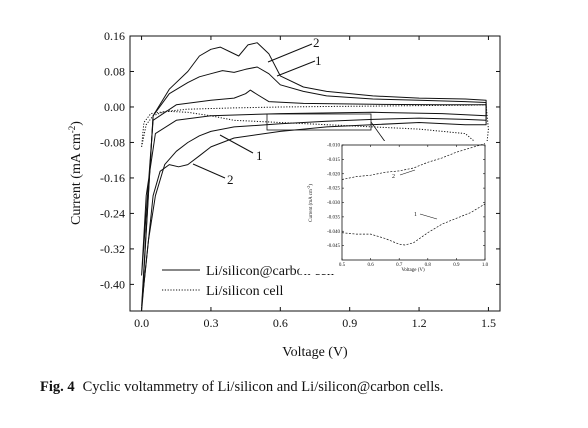 The width and height of the screenshot is (588, 428). I want to click on legend-label-silicon: Li/silicon cell, so click(244, 291).